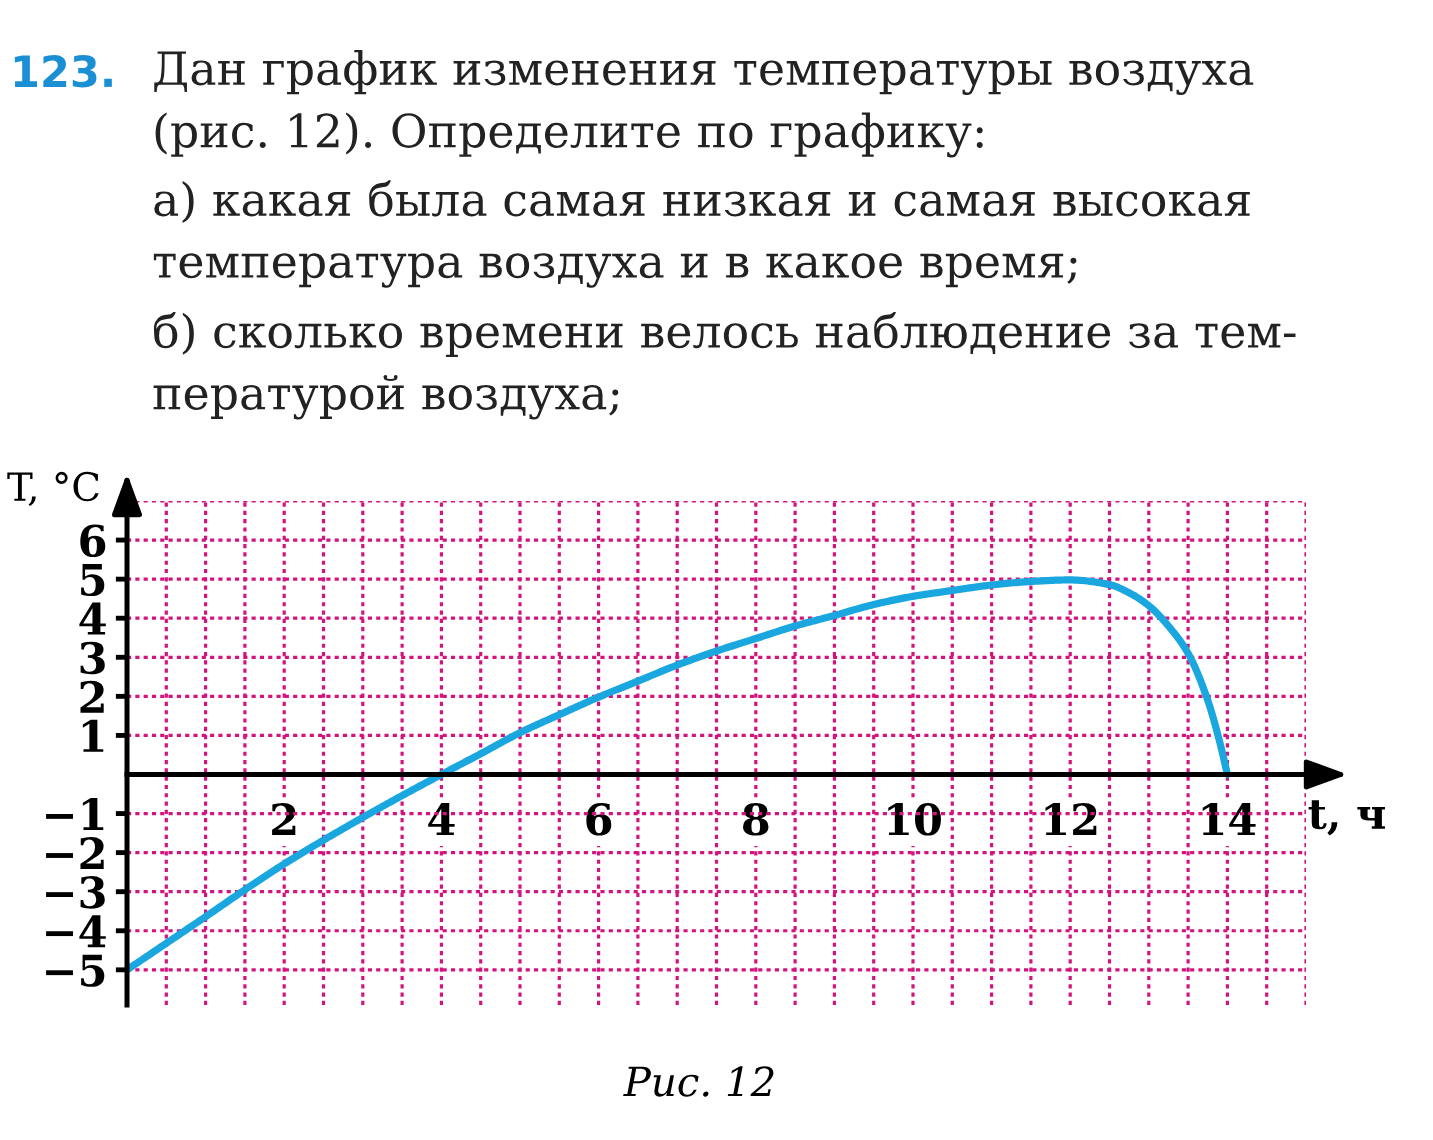  What do you see at coordinates (441, 819) in the screenshot?
I see `x-tick-label: 4` at bounding box center [441, 819].